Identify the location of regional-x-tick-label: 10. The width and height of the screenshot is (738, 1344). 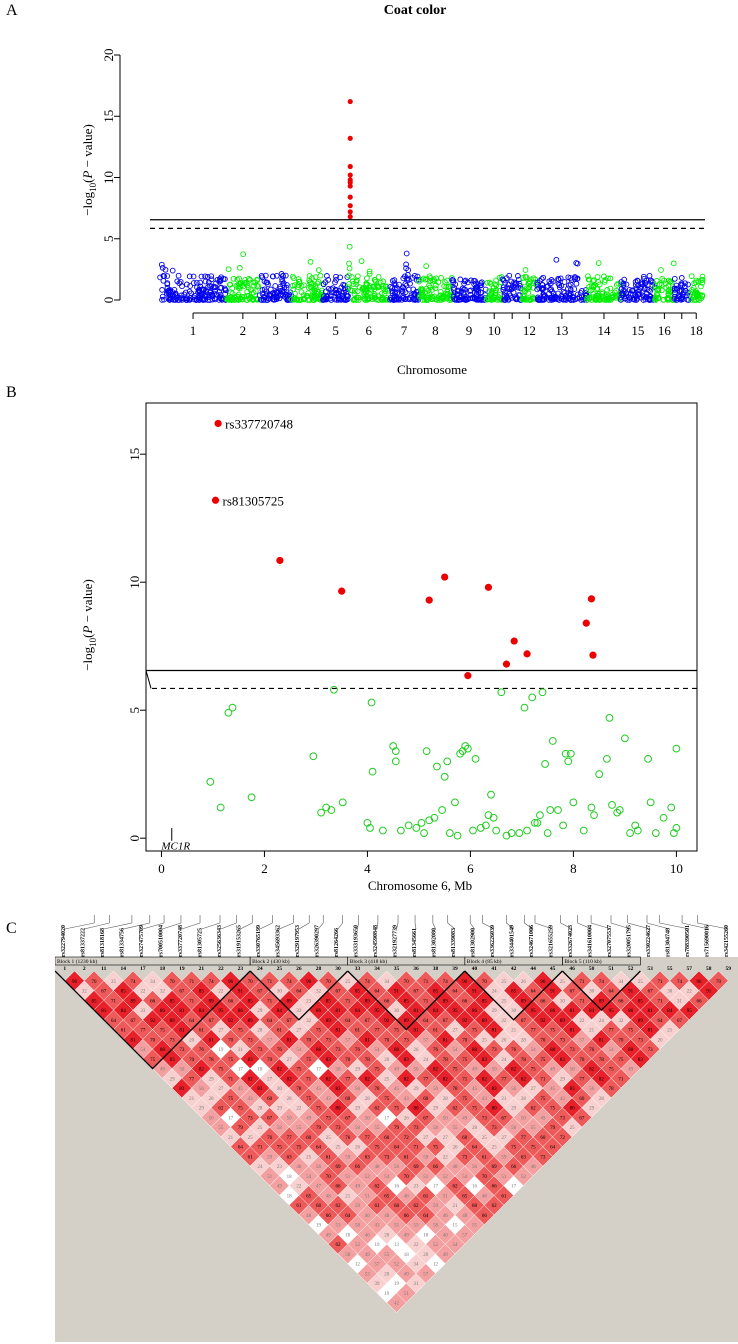
(676, 868).